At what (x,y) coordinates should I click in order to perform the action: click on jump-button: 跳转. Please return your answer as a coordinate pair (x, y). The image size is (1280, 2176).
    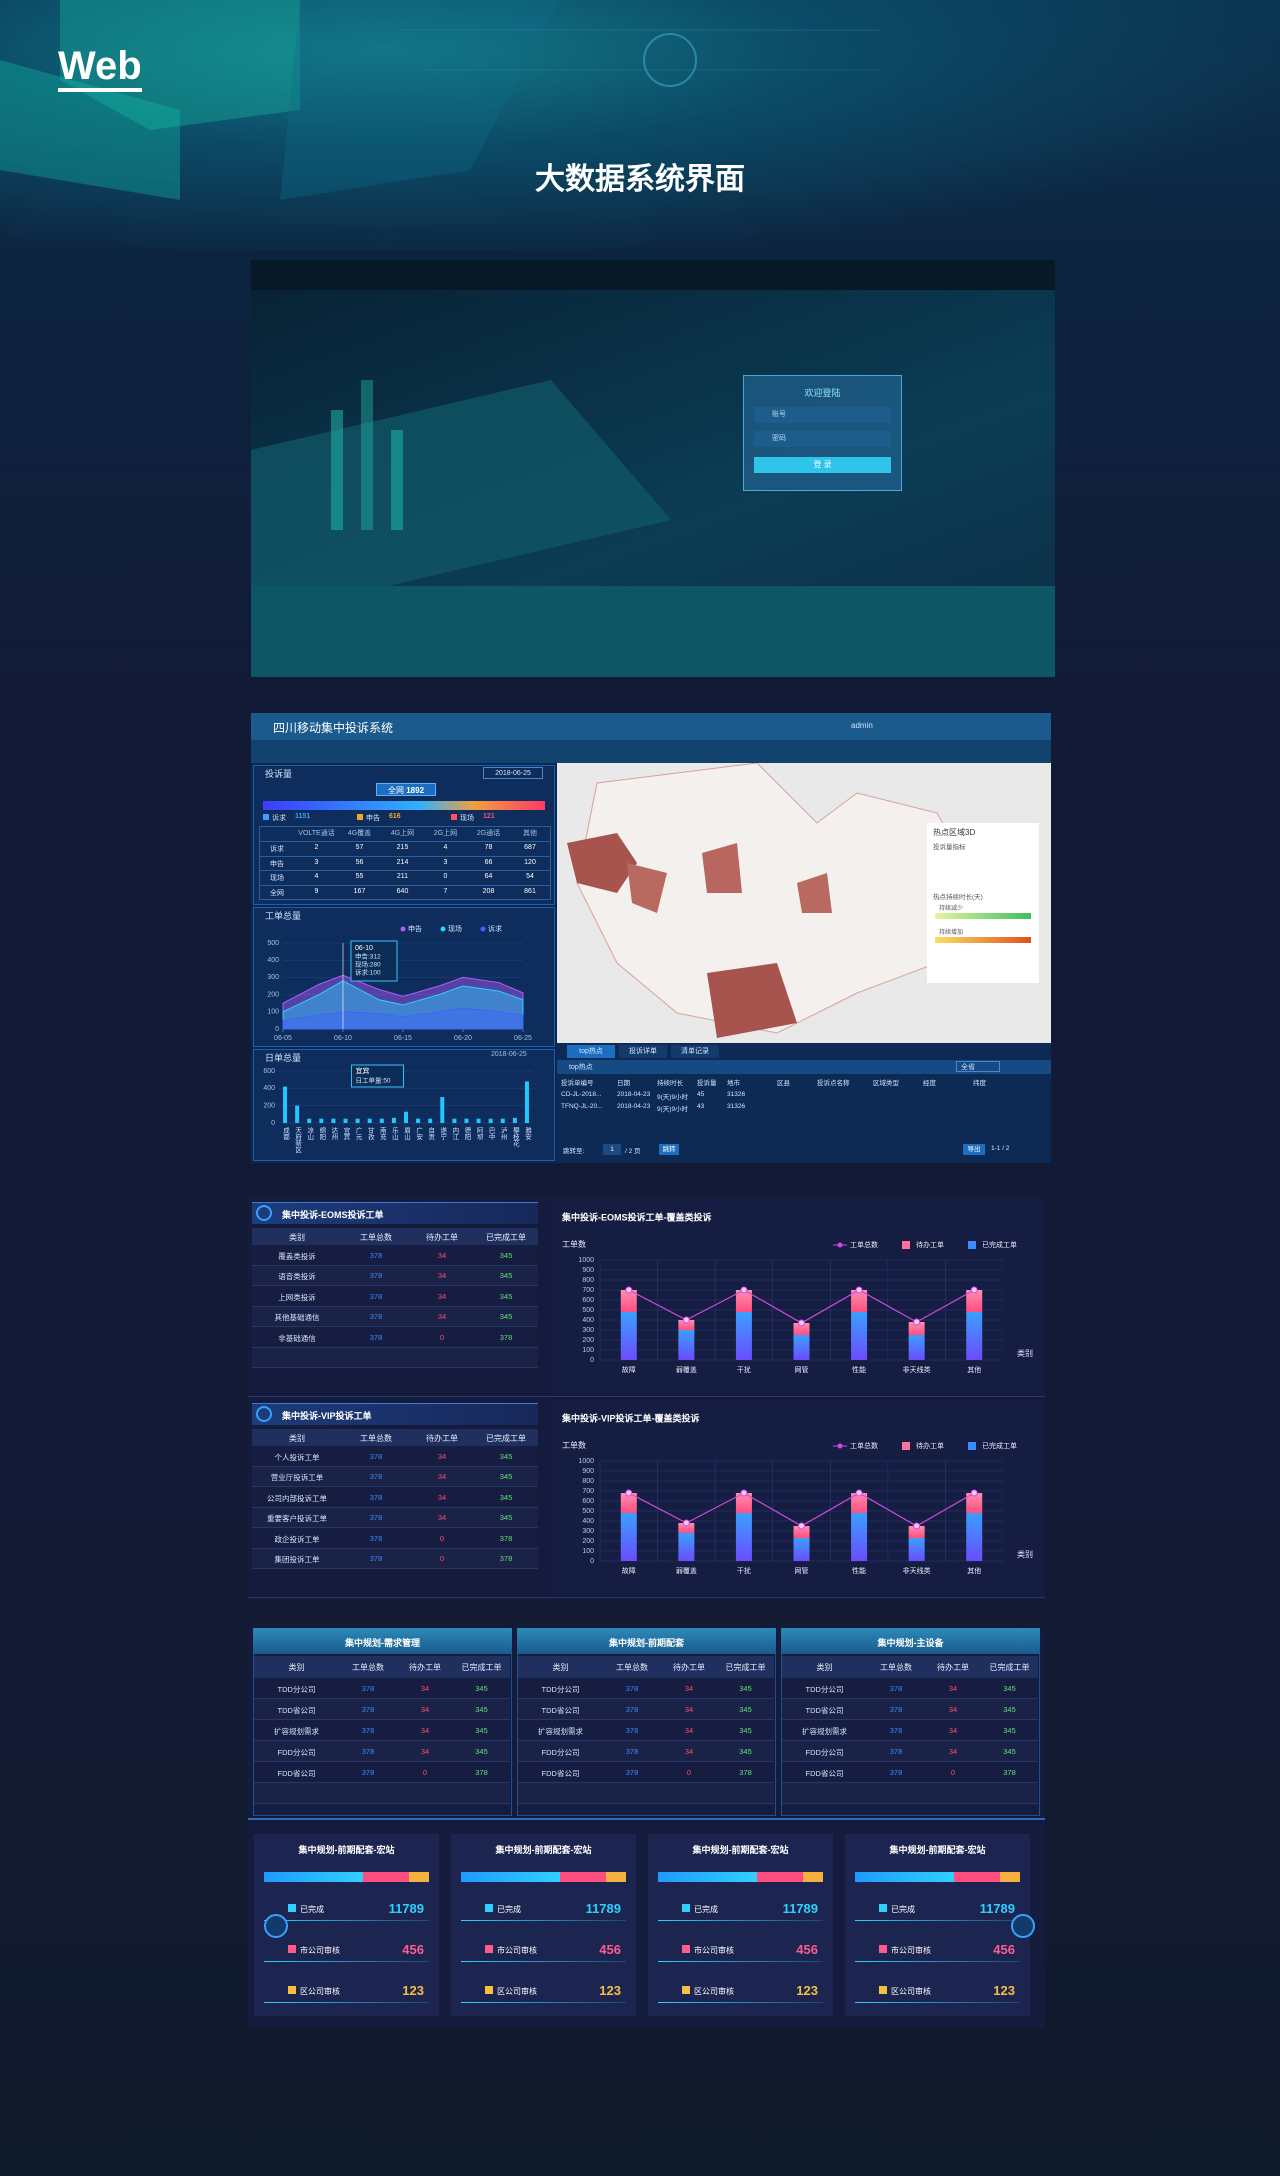
    Looking at the image, I should click on (669, 1149).